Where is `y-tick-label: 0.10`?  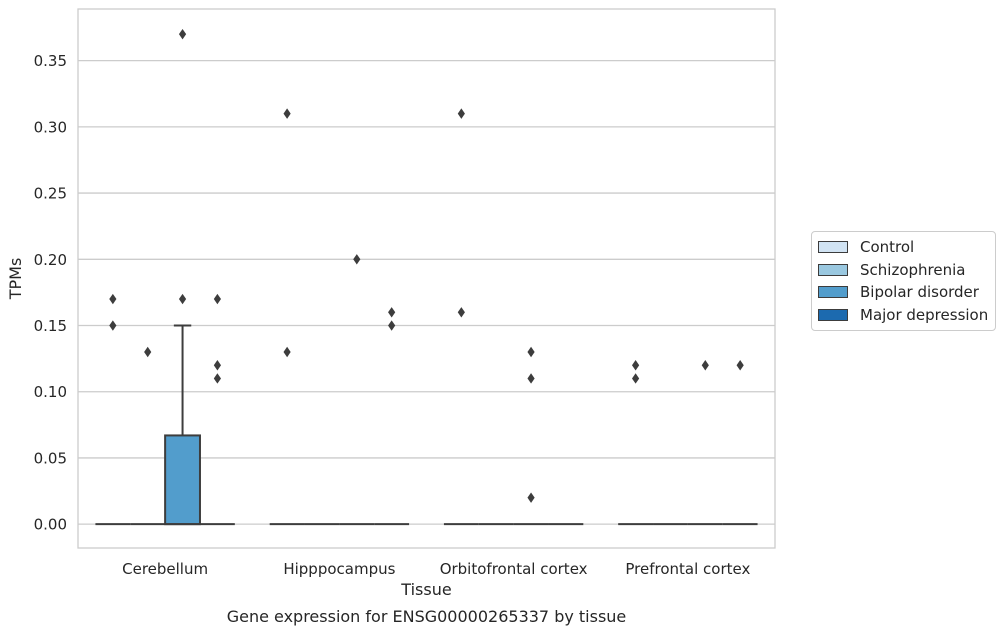
y-tick-label: 0.10 is located at coordinates (50, 392).